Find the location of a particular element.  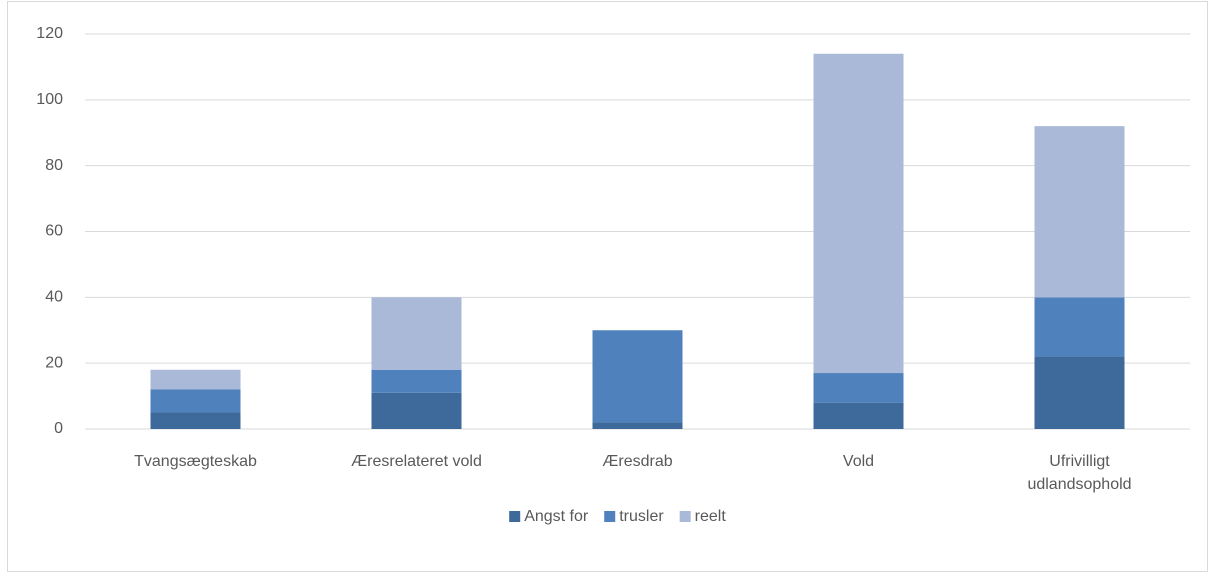

x-tick-label: Æresdrab is located at coordinates (637, 461).